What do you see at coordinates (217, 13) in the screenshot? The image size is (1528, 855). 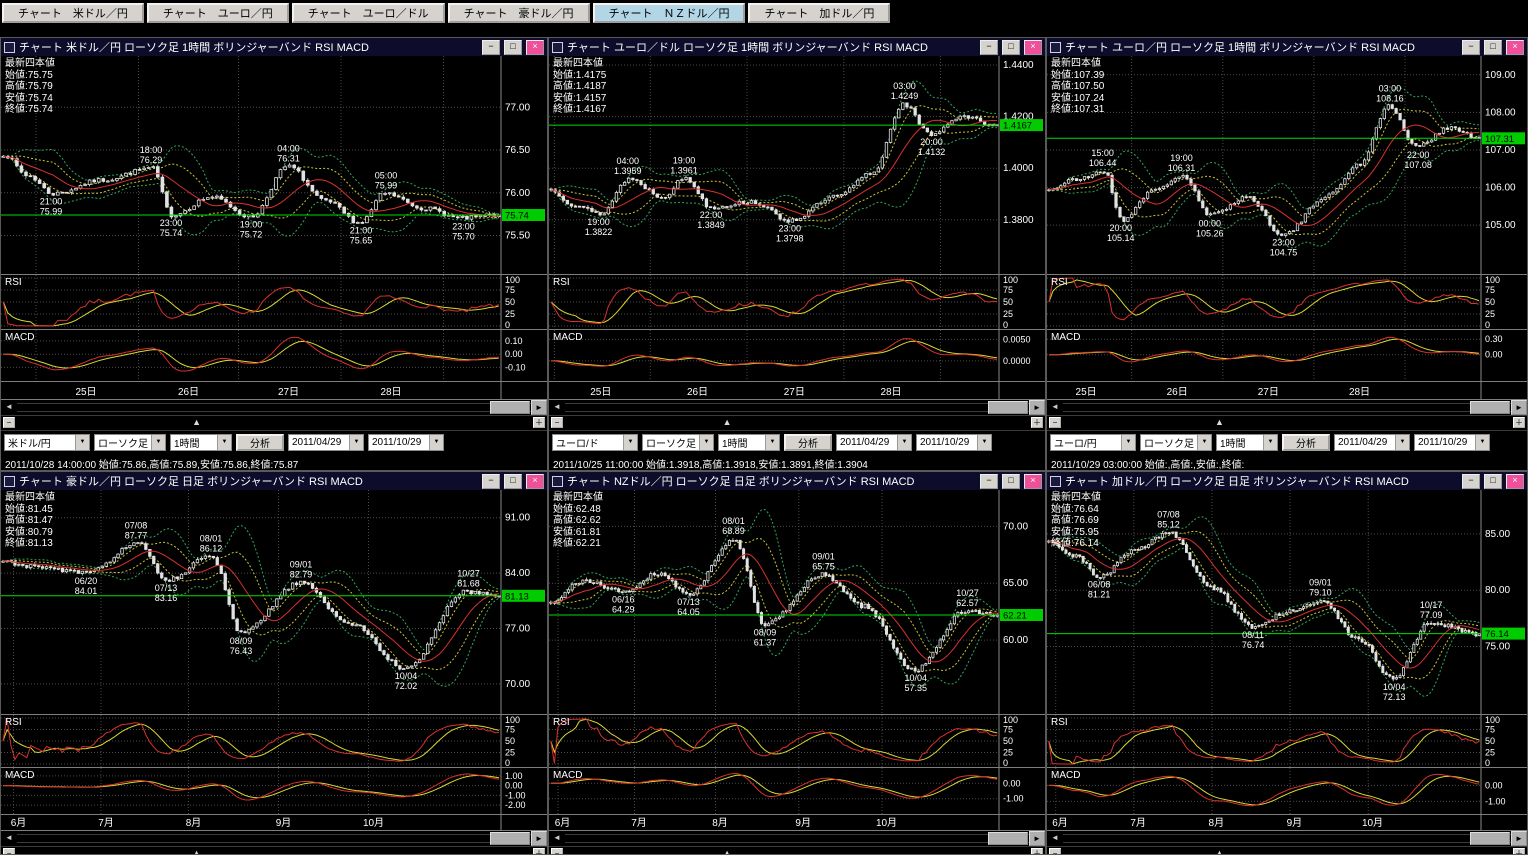 I see `tab-eurjpy: チャート ユーロ／円` at bounding box center [217, 13].